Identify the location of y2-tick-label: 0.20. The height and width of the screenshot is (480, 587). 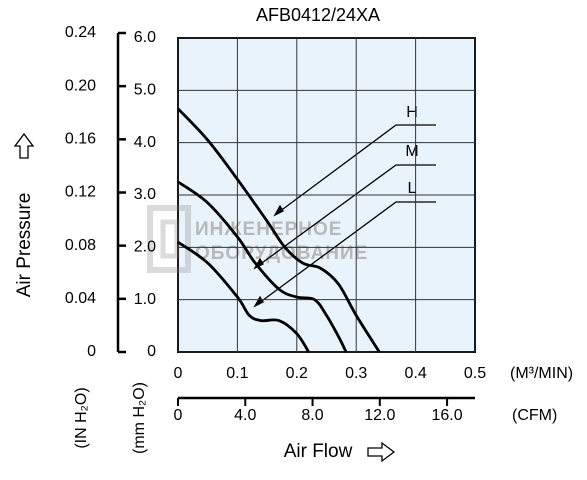
(80, 85).